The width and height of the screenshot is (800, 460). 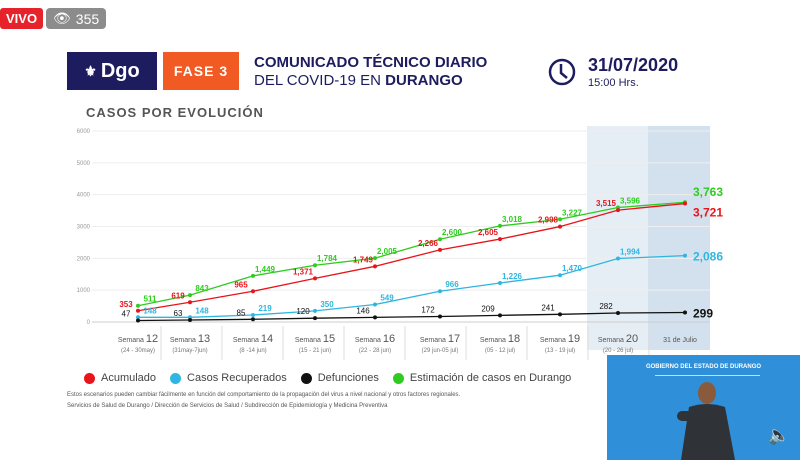 I want to click on x-category-label: Semana 13, so click(x=190, y=339).